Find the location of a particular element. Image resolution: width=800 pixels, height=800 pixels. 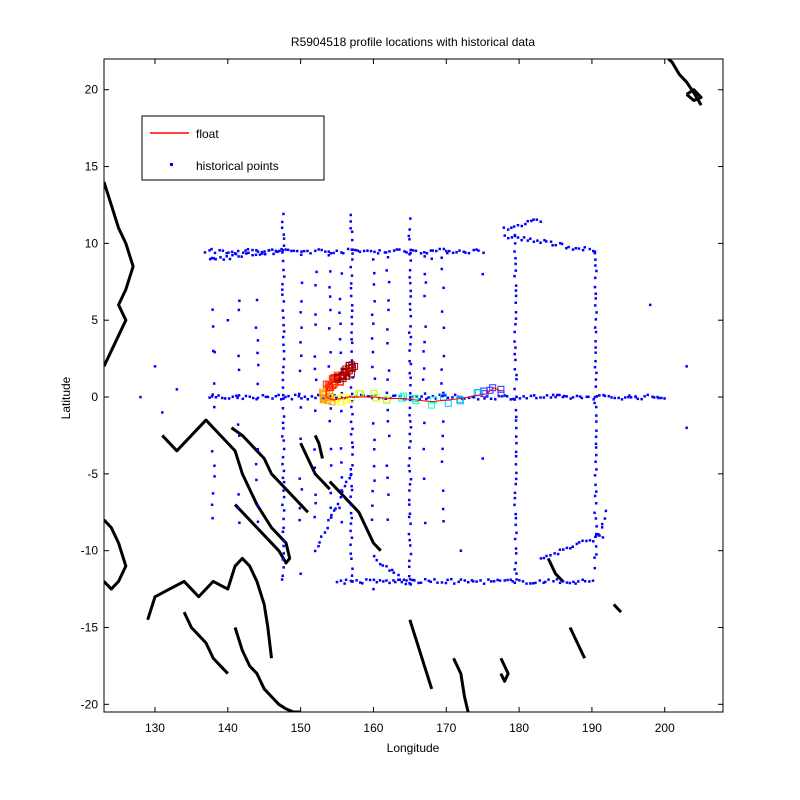

float-profiles-layer is located at coordinates (412, 385).